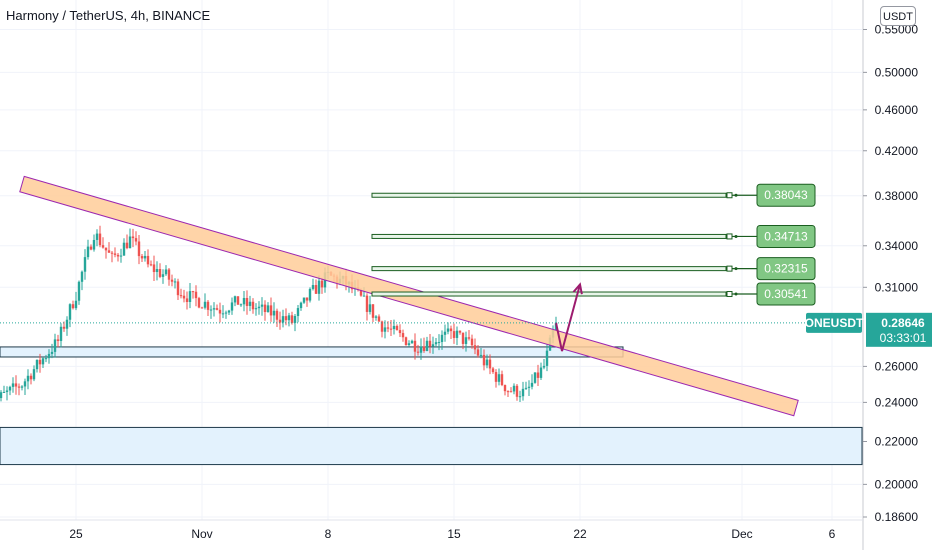 The image size is (932, 555). What do you see at coordinates (897, 517) in the screenshot?
I see `price-tick-label: 0.18600` at bounding box center [897, 517].